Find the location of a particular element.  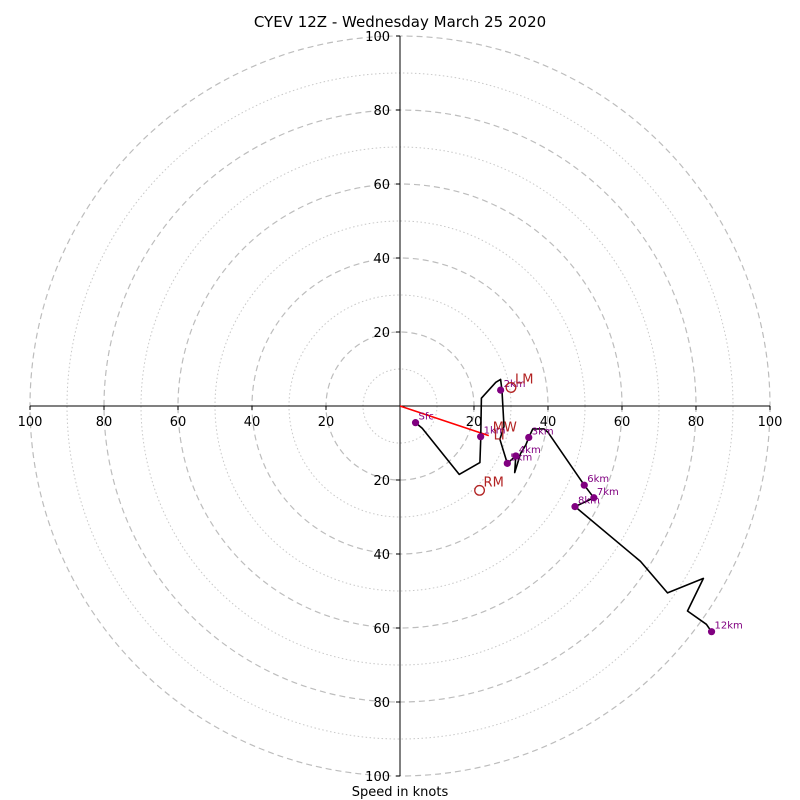

storm-label-MW: MW is located at coordinates (505, 428).